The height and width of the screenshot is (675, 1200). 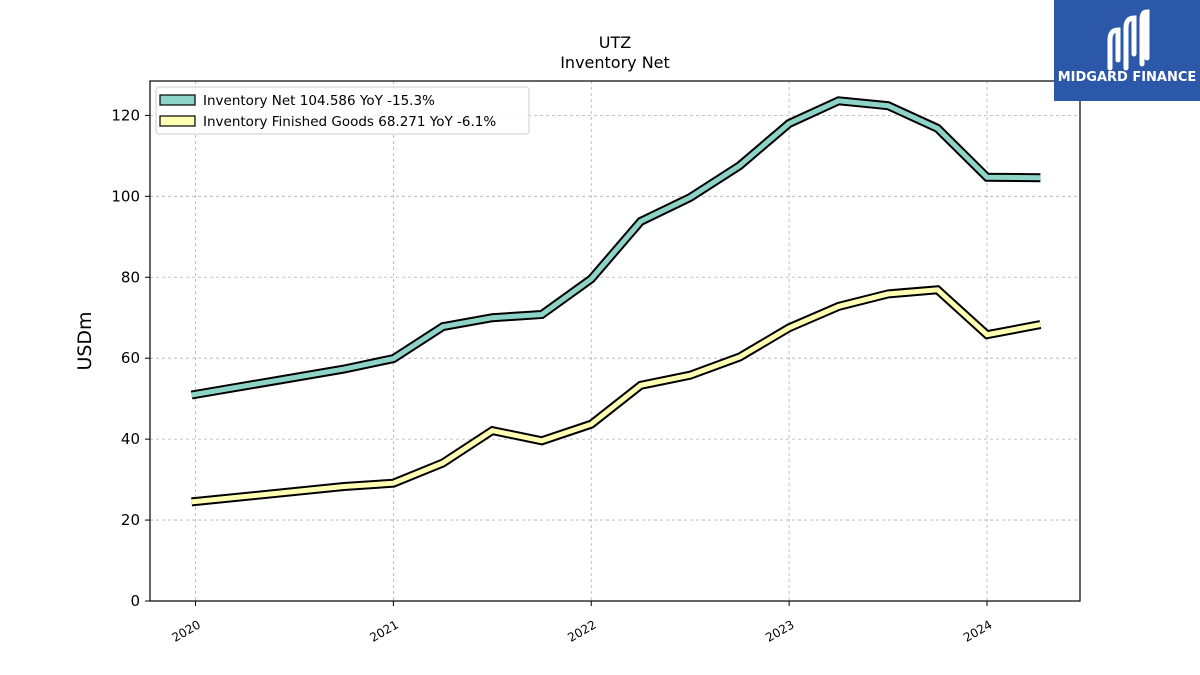 What do you see at coordinates (1128, 40) in the screenshot?
I see `midgard-logo-icon` at bounding box center [1128, 40].